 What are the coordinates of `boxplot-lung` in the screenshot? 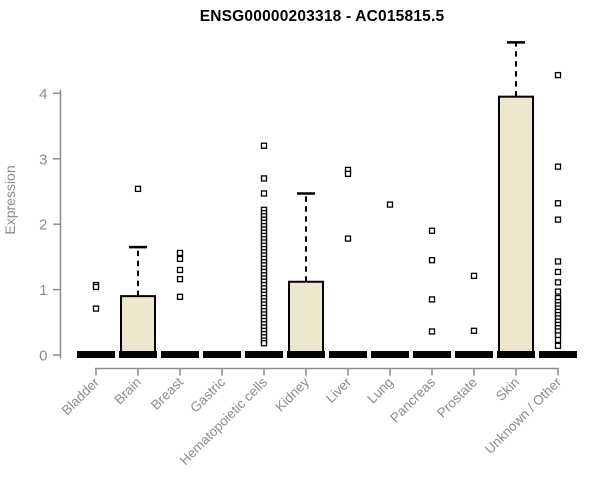 It's located at (390, 279).